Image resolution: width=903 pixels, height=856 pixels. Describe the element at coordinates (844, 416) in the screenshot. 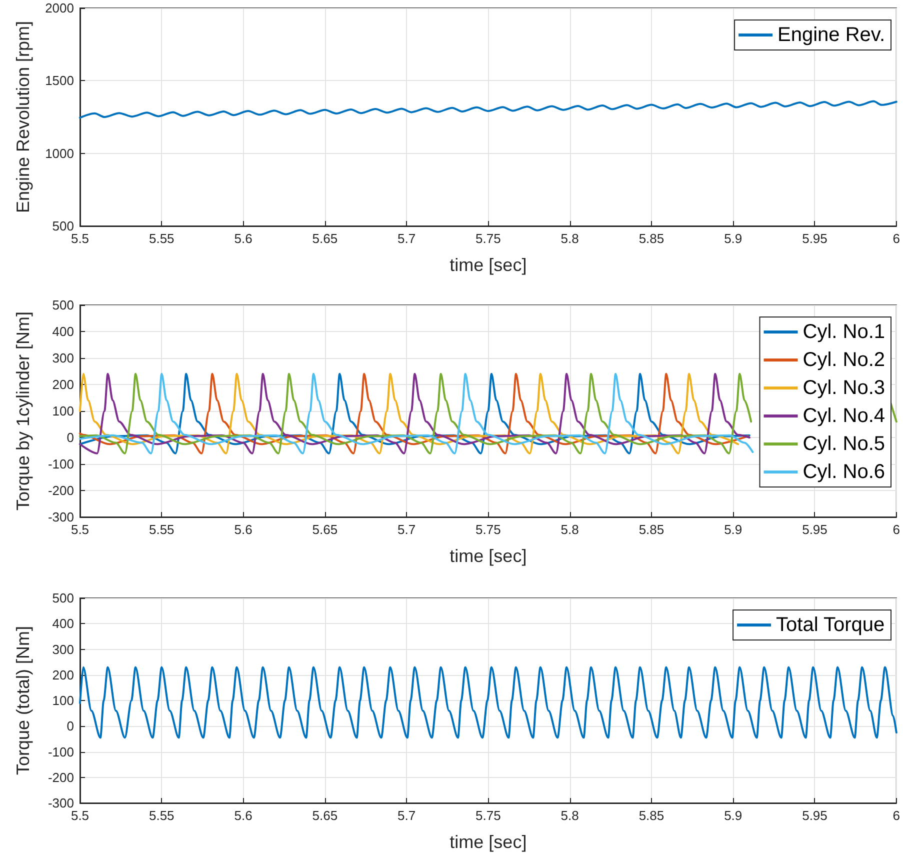

I see `legend-label: Cyl. No.4` at that location.